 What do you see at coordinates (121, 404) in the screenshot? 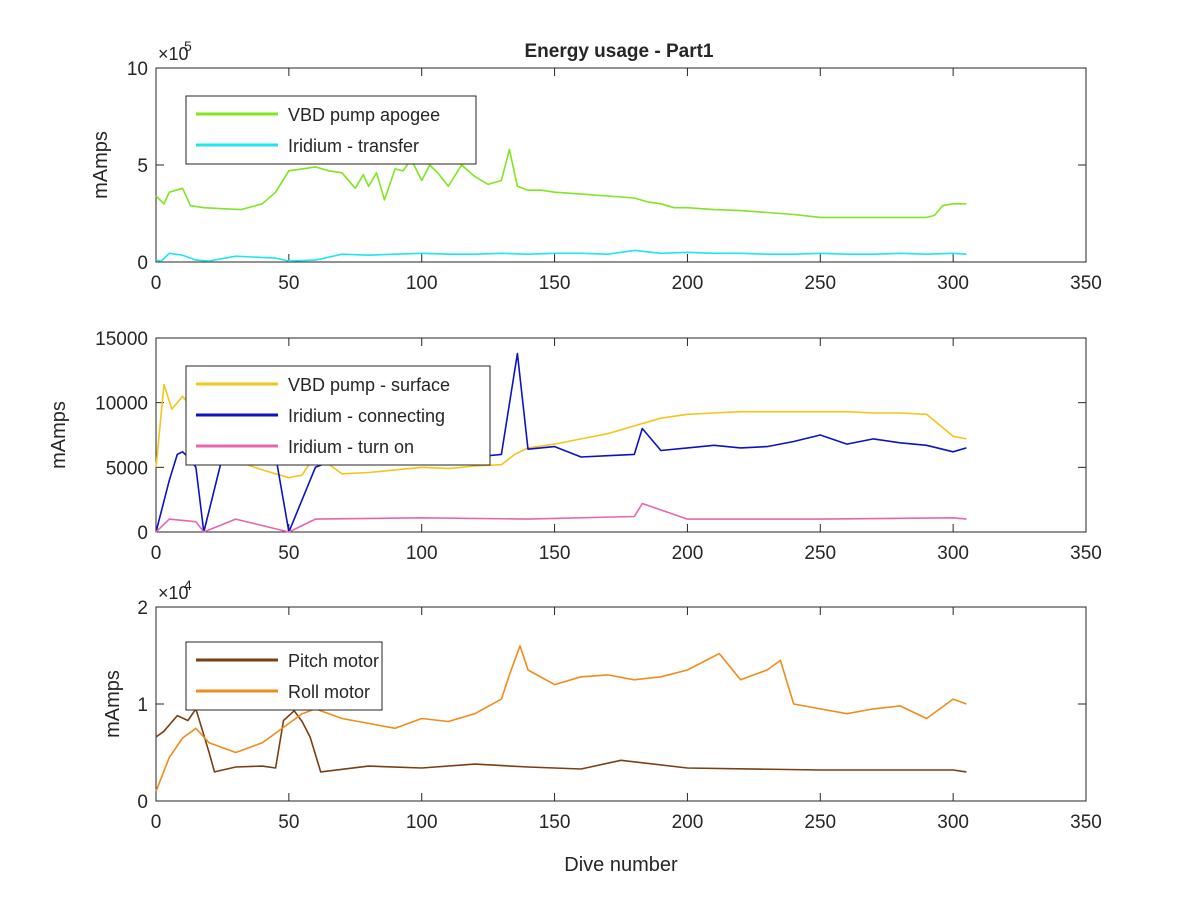
I see `y-tick-label: 10000` at bounding box center [121, 404].